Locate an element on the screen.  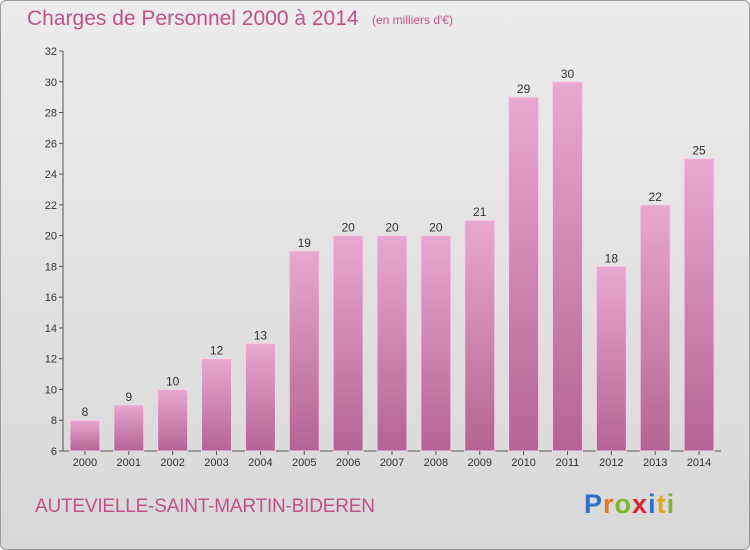
logo-letter: t is located at coordinates (661, 504).